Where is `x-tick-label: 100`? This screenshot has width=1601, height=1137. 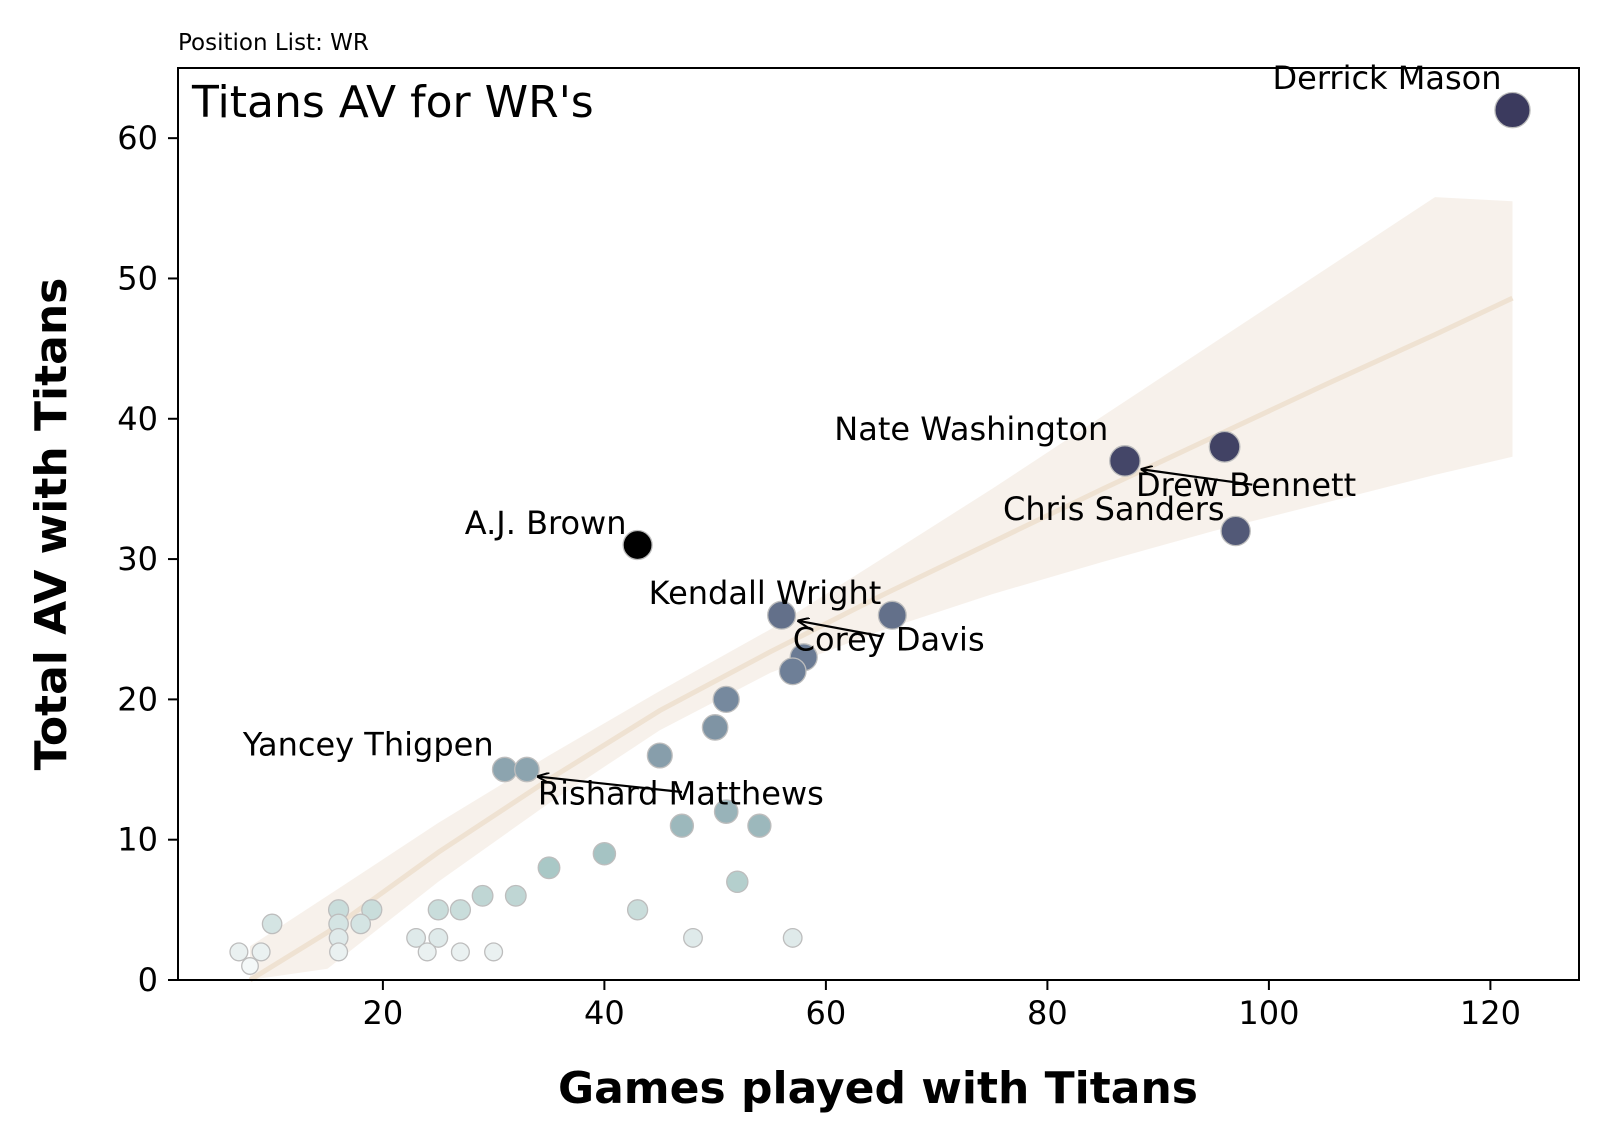
x-tick-label: 100 is located at coordinates (1268, 1013).